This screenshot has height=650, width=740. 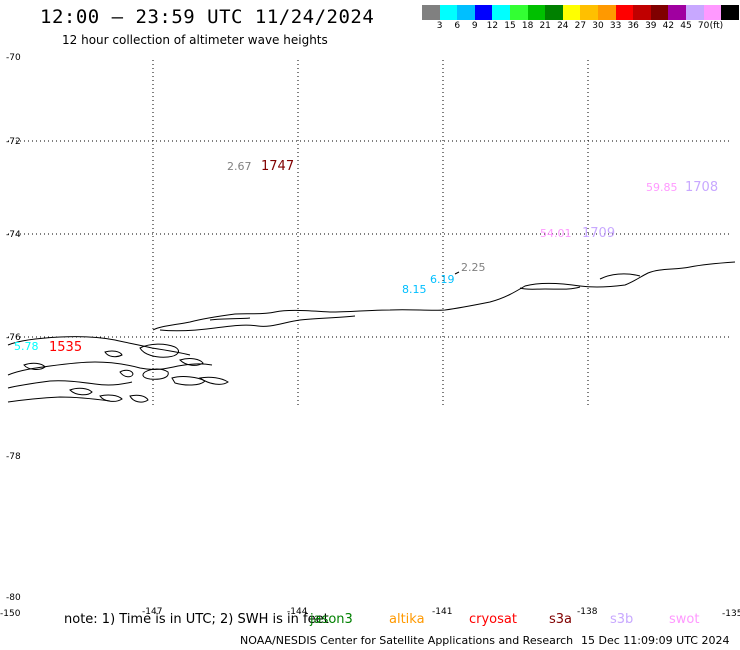 What do you see at coordinates (703, 26) in the screenshot?
I see `color-scale-label: 70` at bounding box center [703, 26].